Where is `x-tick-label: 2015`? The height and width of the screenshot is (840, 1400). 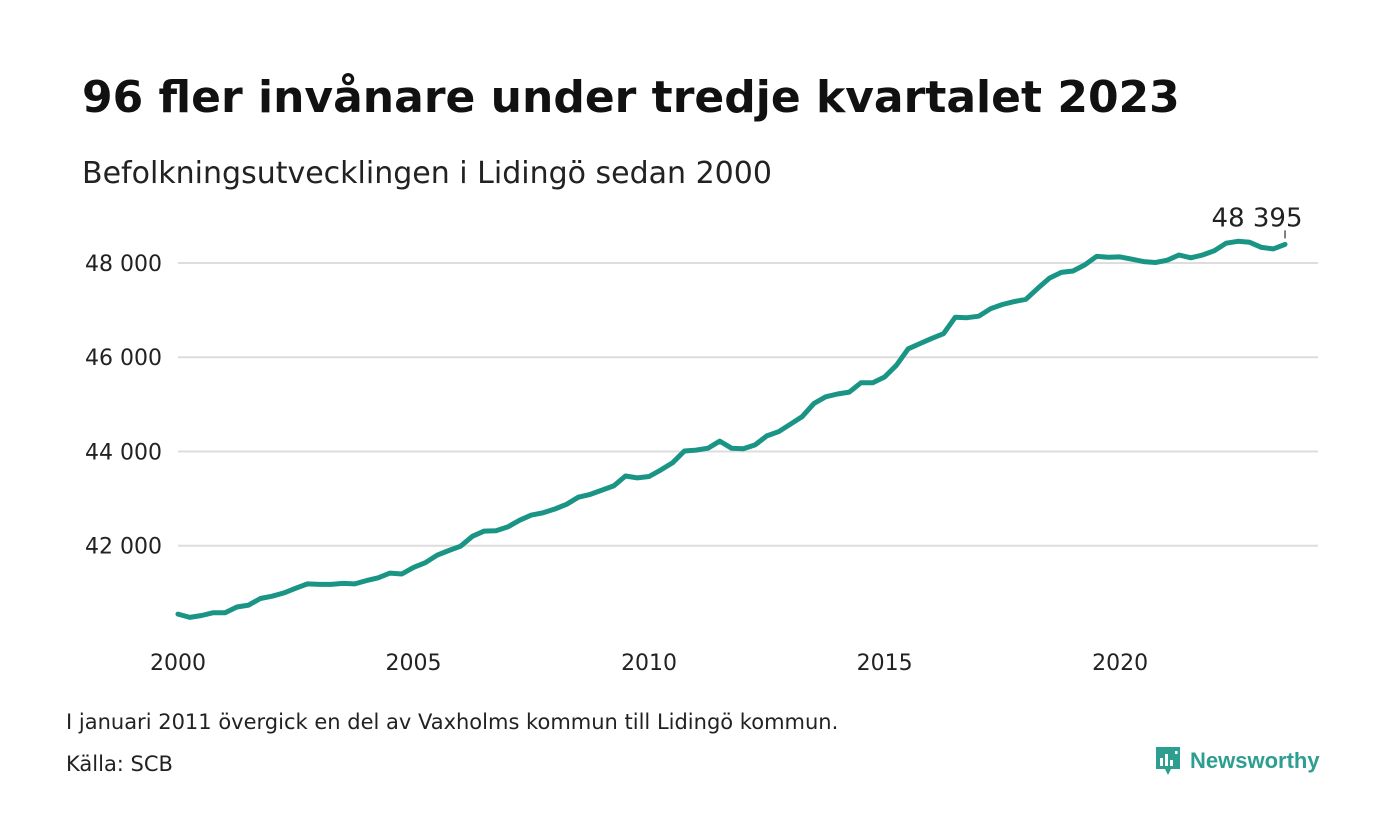 x-tick-label: 2015 is located at coordinates (885, 663).